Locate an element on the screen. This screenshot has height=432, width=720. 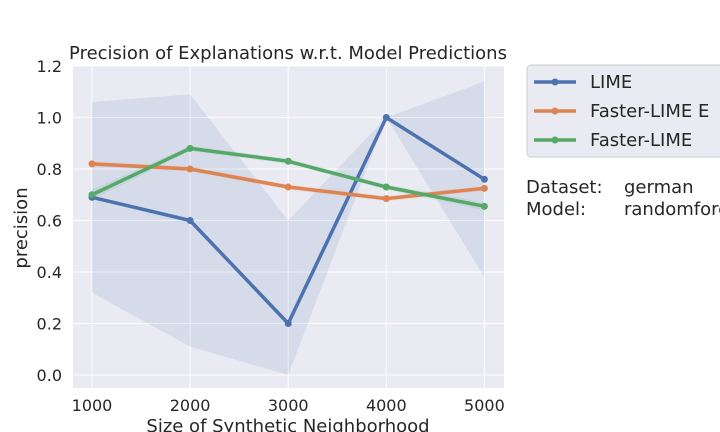
legend-label-faster-lime-e: Faster-LIME E is located at coordinates (649, 111).